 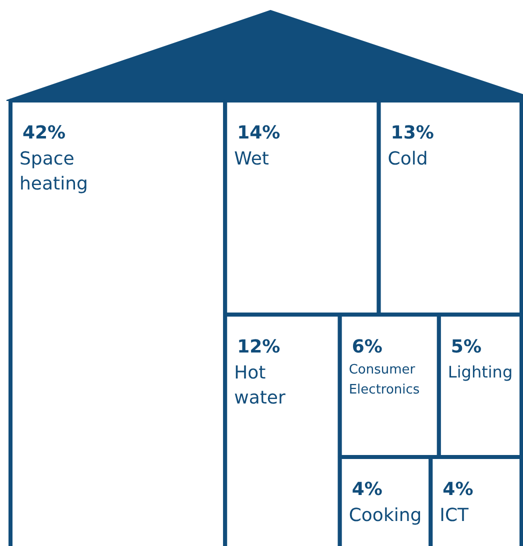 I want to click on category-label: Wet, so click(x=251, y=159).